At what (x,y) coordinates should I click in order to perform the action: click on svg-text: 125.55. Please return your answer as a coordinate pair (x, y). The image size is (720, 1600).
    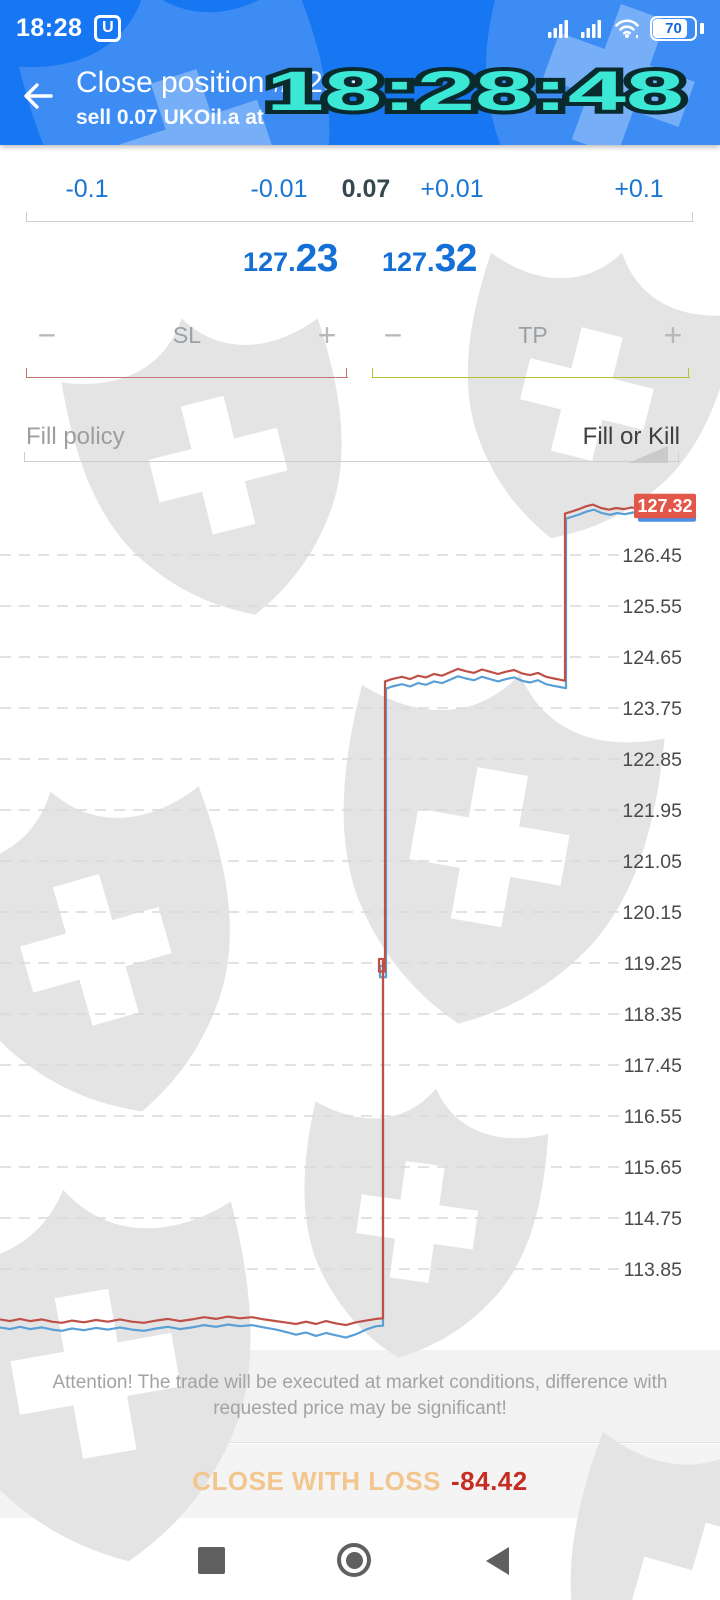
    Looking at the image, I should click on (652, 607).